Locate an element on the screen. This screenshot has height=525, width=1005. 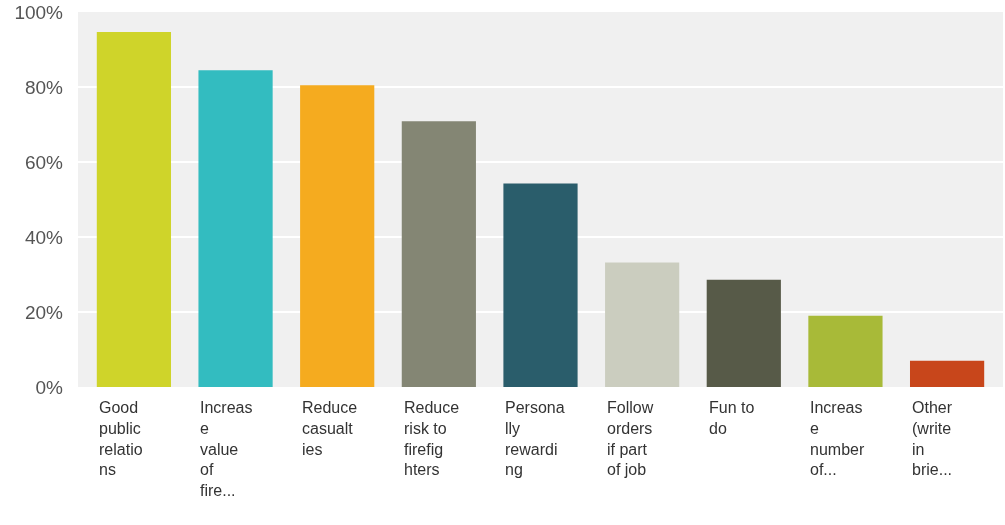
x-tick-label: Follow orders if part of job is located at coordinates (630, 439).